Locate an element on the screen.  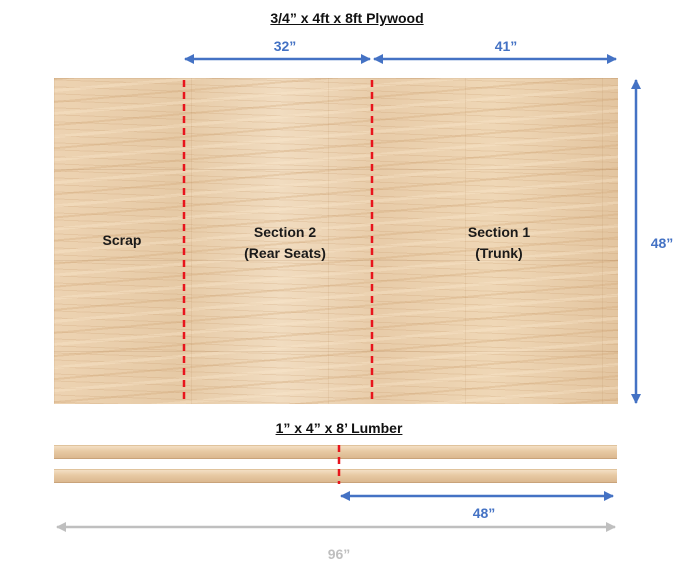
plywood-title: 3/4” x 4ft x 8ft Plywood is located at coordinates (347, 18).